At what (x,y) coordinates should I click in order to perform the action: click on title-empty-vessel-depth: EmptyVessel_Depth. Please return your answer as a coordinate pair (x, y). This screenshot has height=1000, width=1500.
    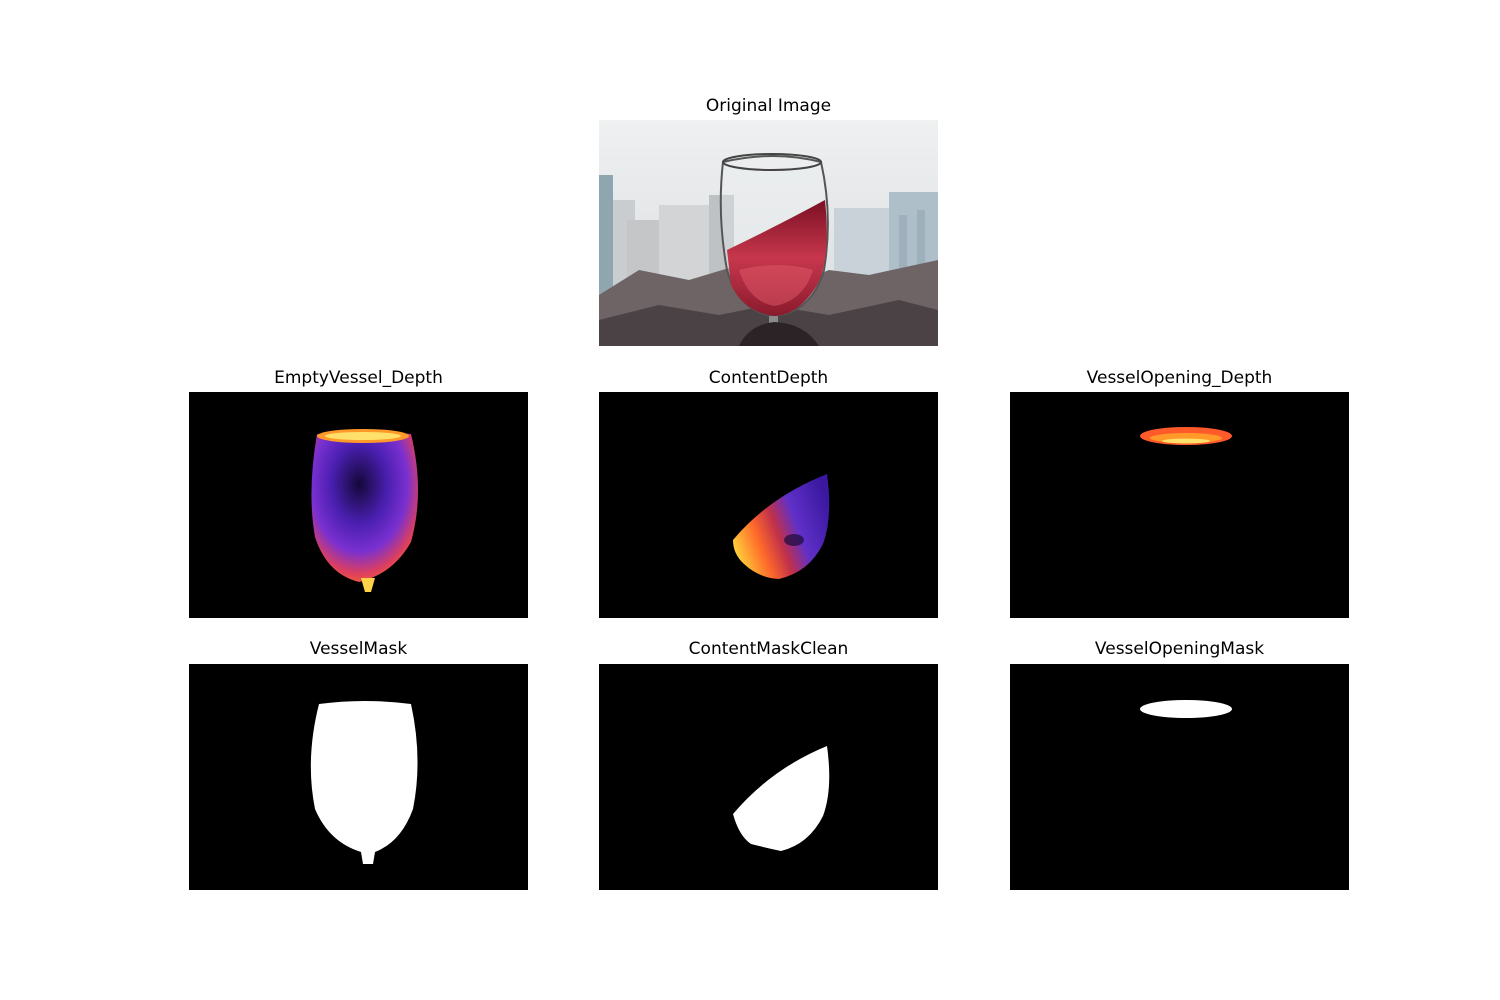
    Looking at the image, I should click on (358, 378).